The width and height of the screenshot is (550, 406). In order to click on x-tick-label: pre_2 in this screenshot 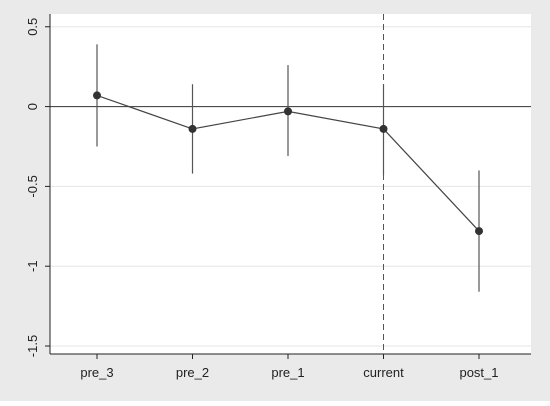, I will do `click(192, 372)`.